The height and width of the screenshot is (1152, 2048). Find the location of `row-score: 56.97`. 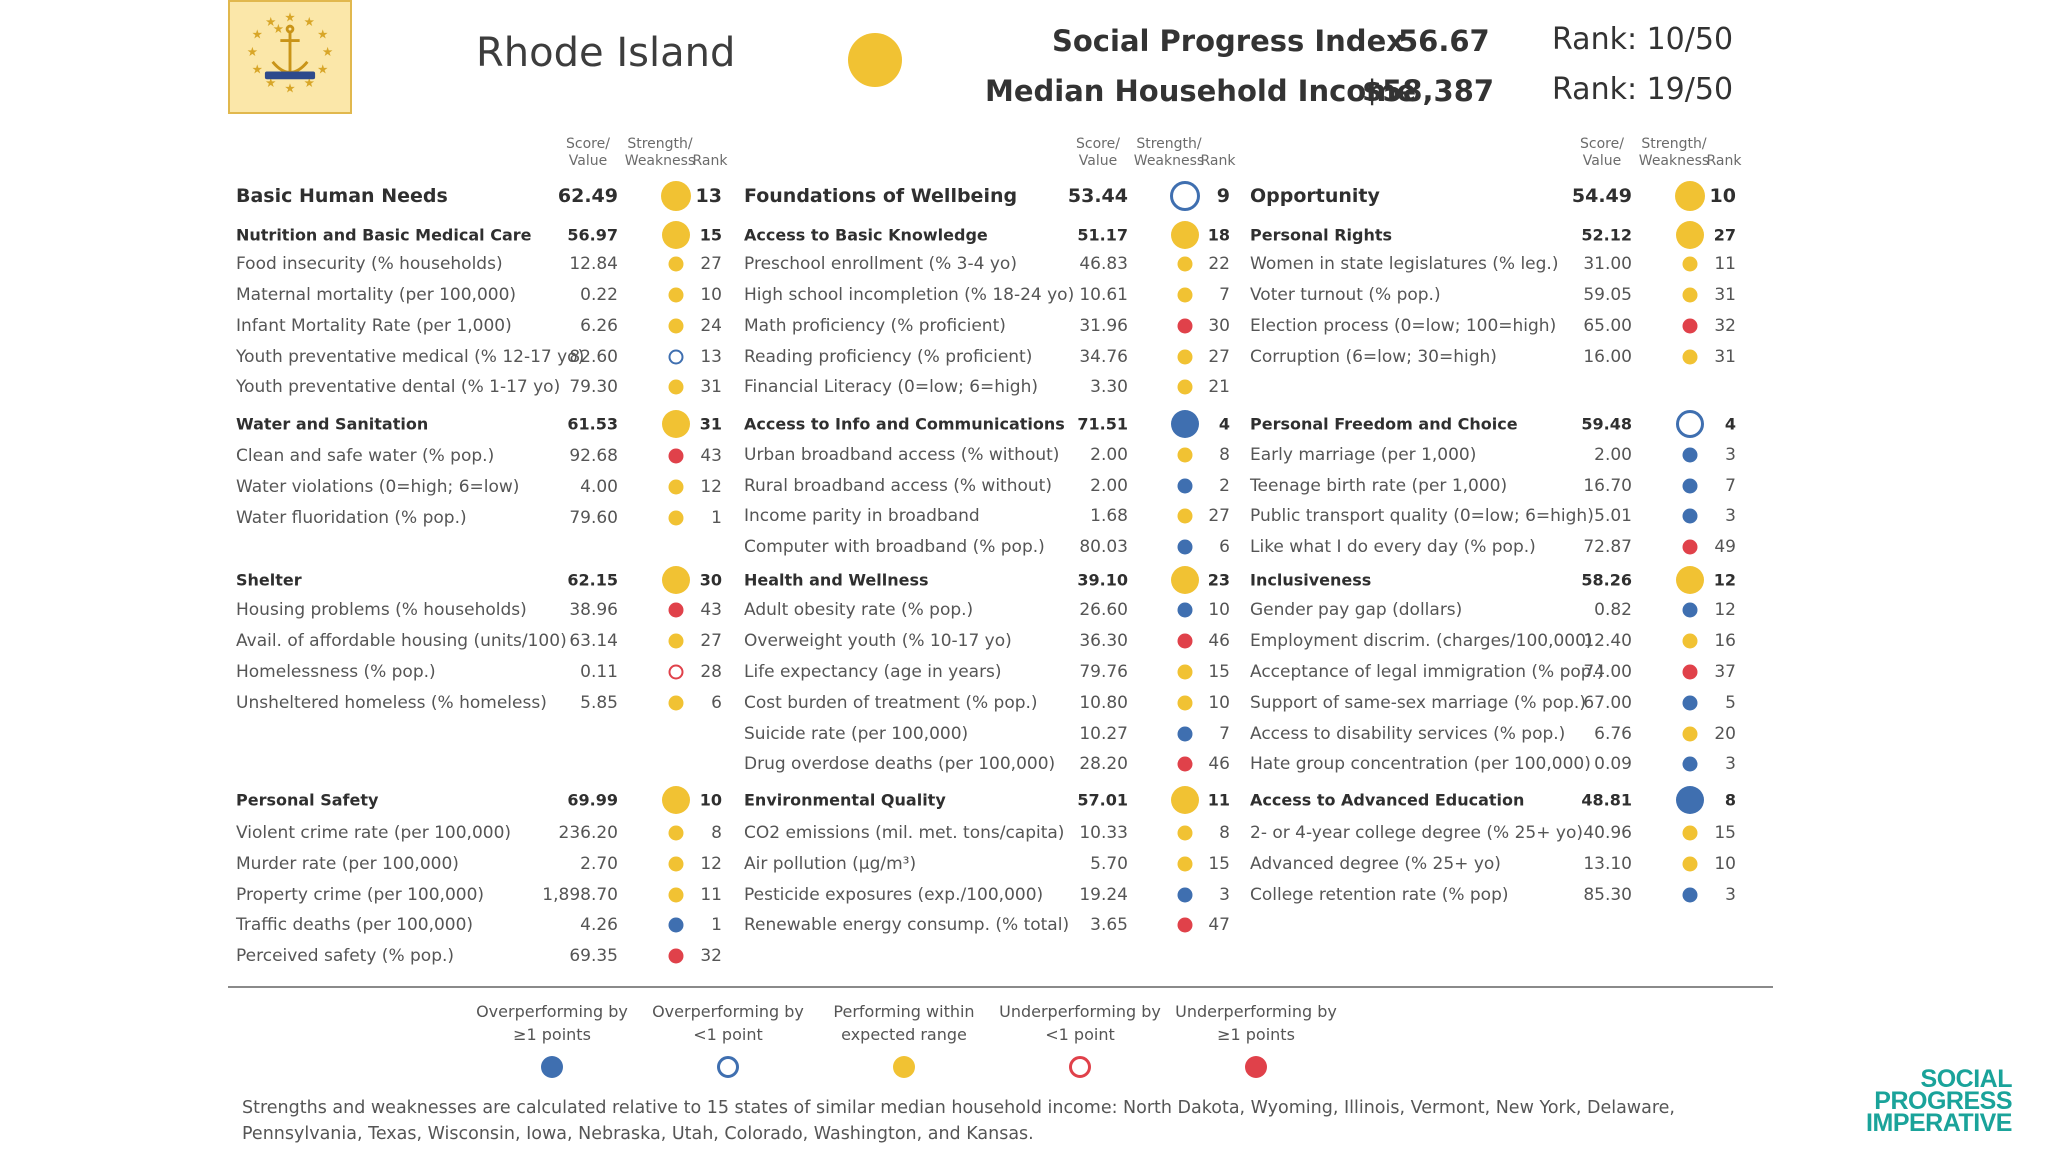

row-score: 56.97 is located at coordinates (592, 235).